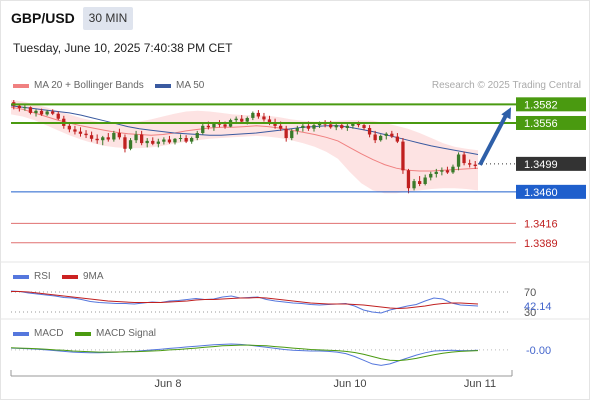 The height and width of the screenshot is (400, 590). What do you see at coordinates (541, 124) in the screenshot?
I see `resistance-2-label: 1.3556` at bounding box center [541, 124].